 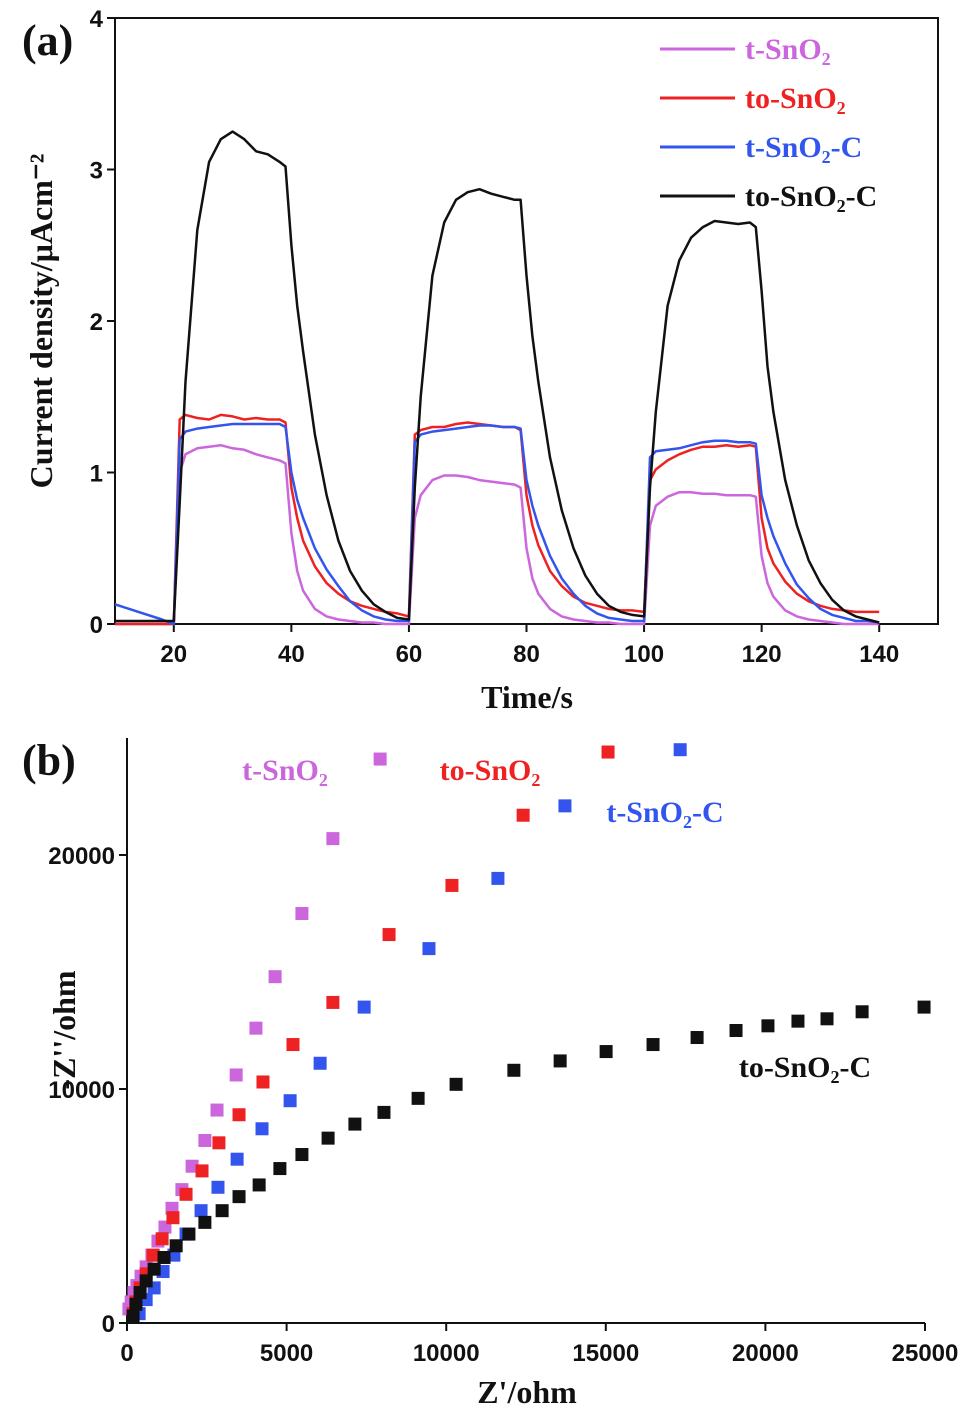 What do you see at coordinates (805, 1067) in the screenshot?
I see `series-label: to-SnO₂-C` at bounding box center [805, 1067].